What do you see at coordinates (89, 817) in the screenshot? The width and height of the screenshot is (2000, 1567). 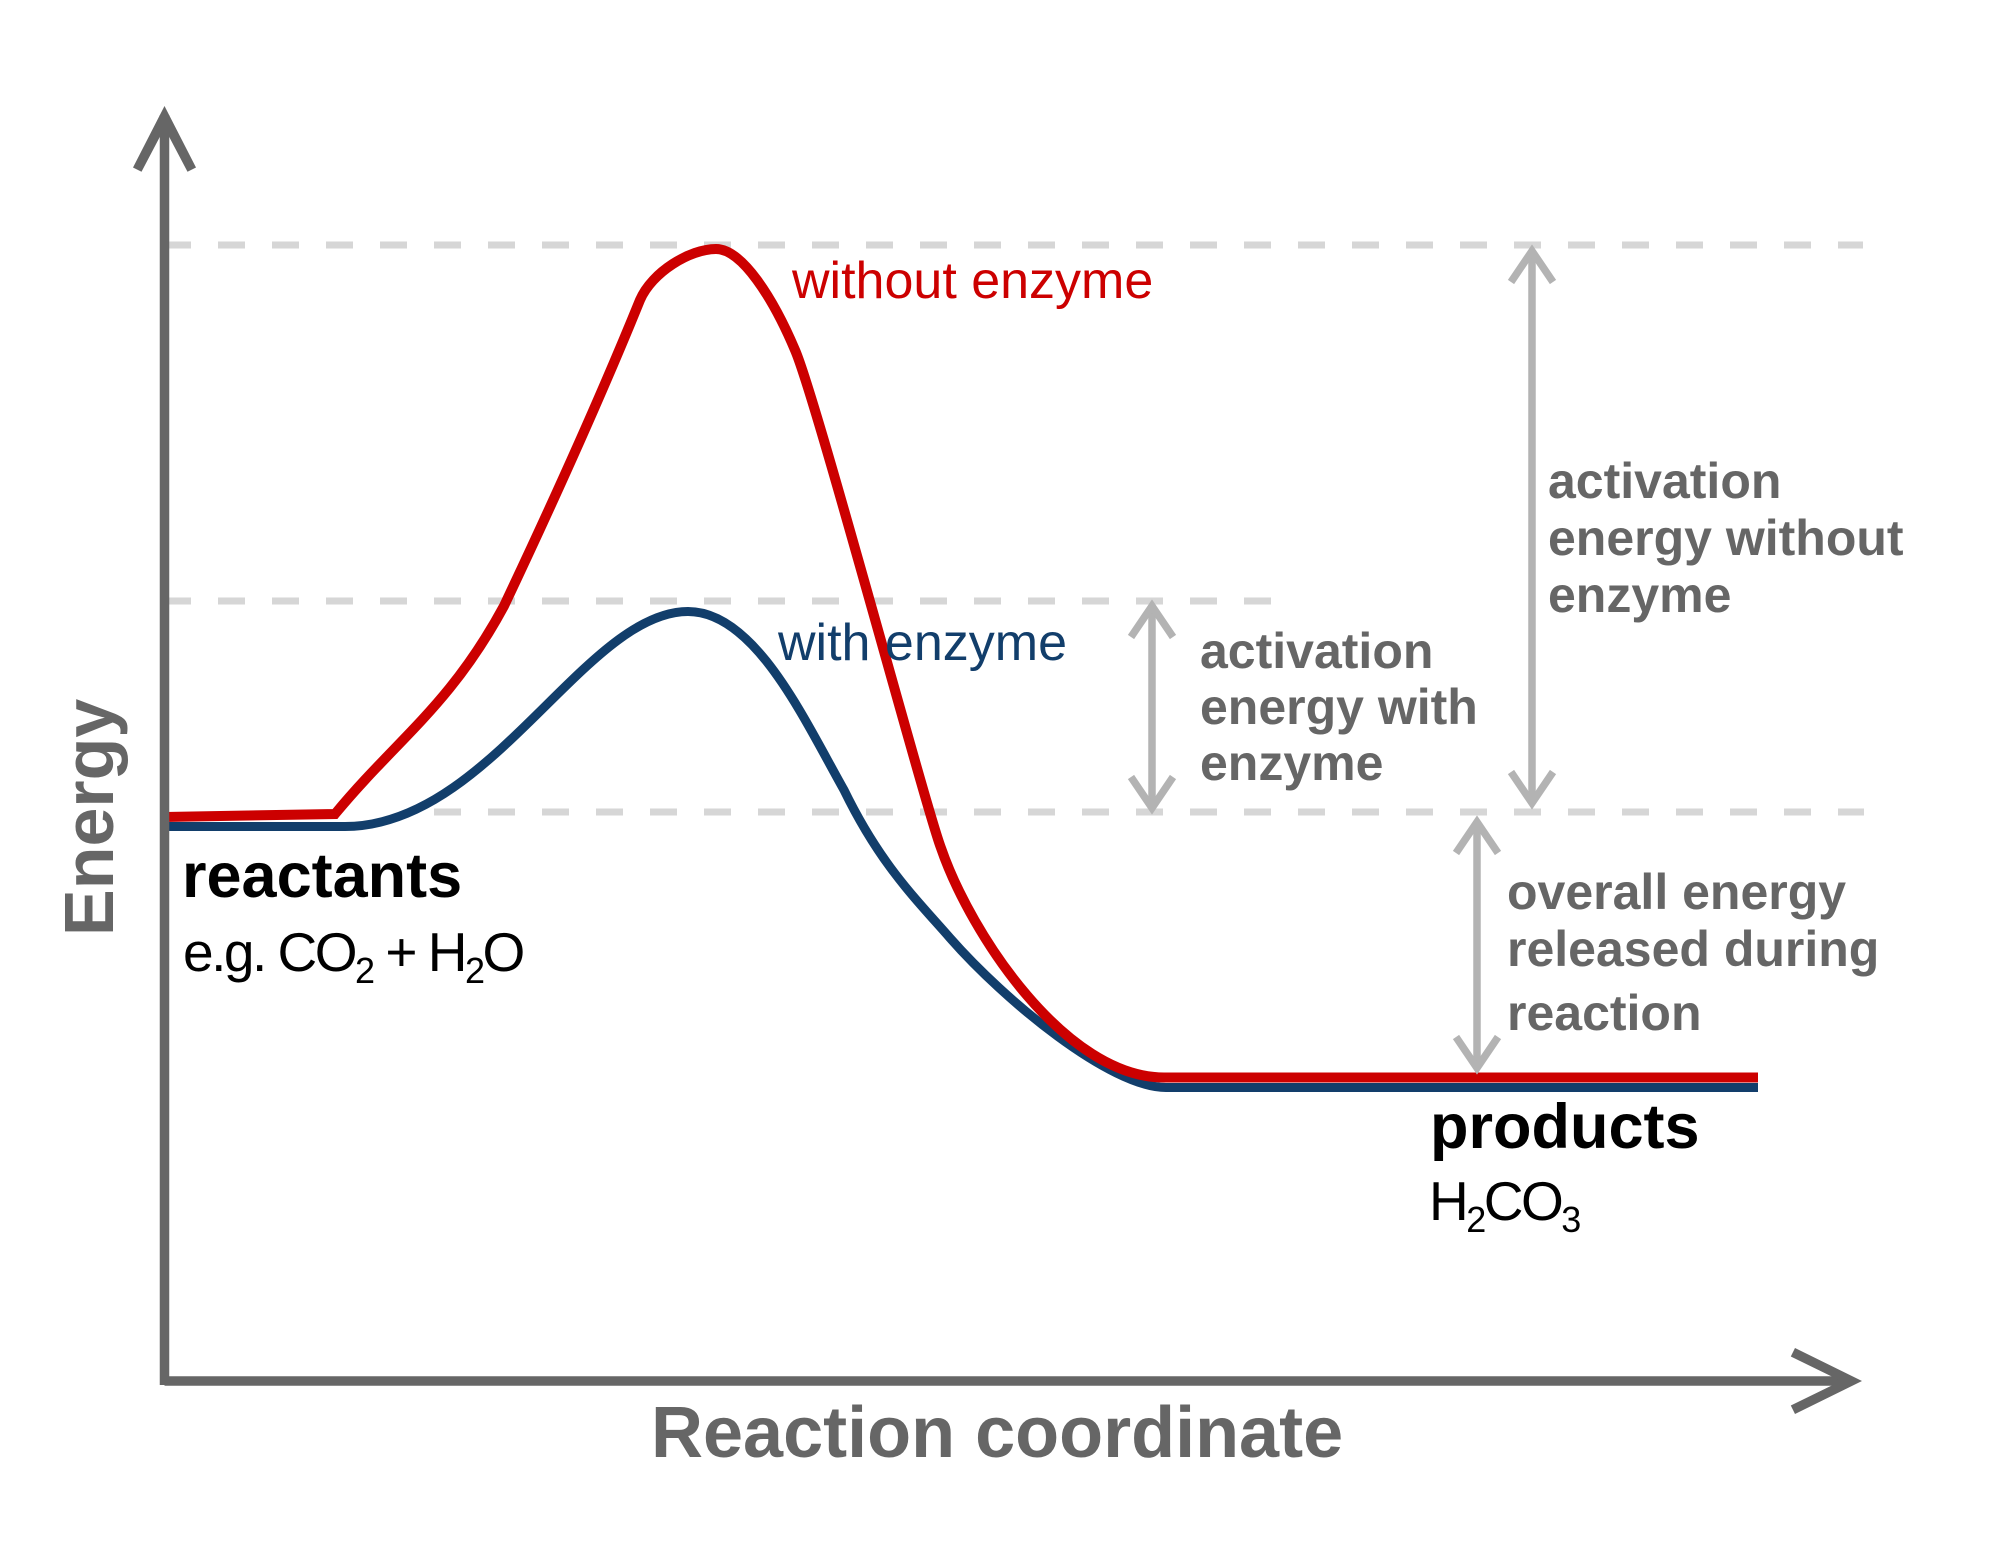 I see `svg-text: Energy` at bounding box center [89, 817].